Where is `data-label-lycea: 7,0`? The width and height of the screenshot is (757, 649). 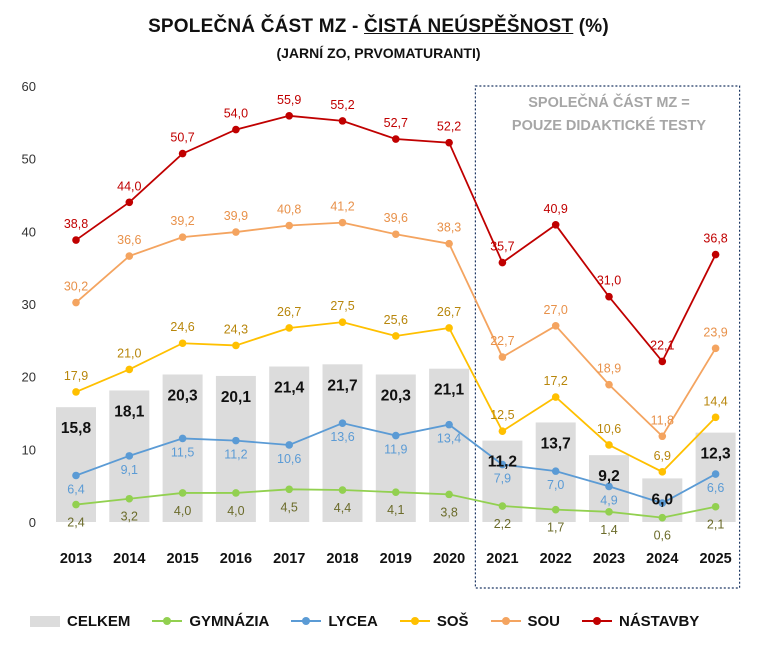
data-label-lycea: 7,0 is located at coordinates (555, 485).